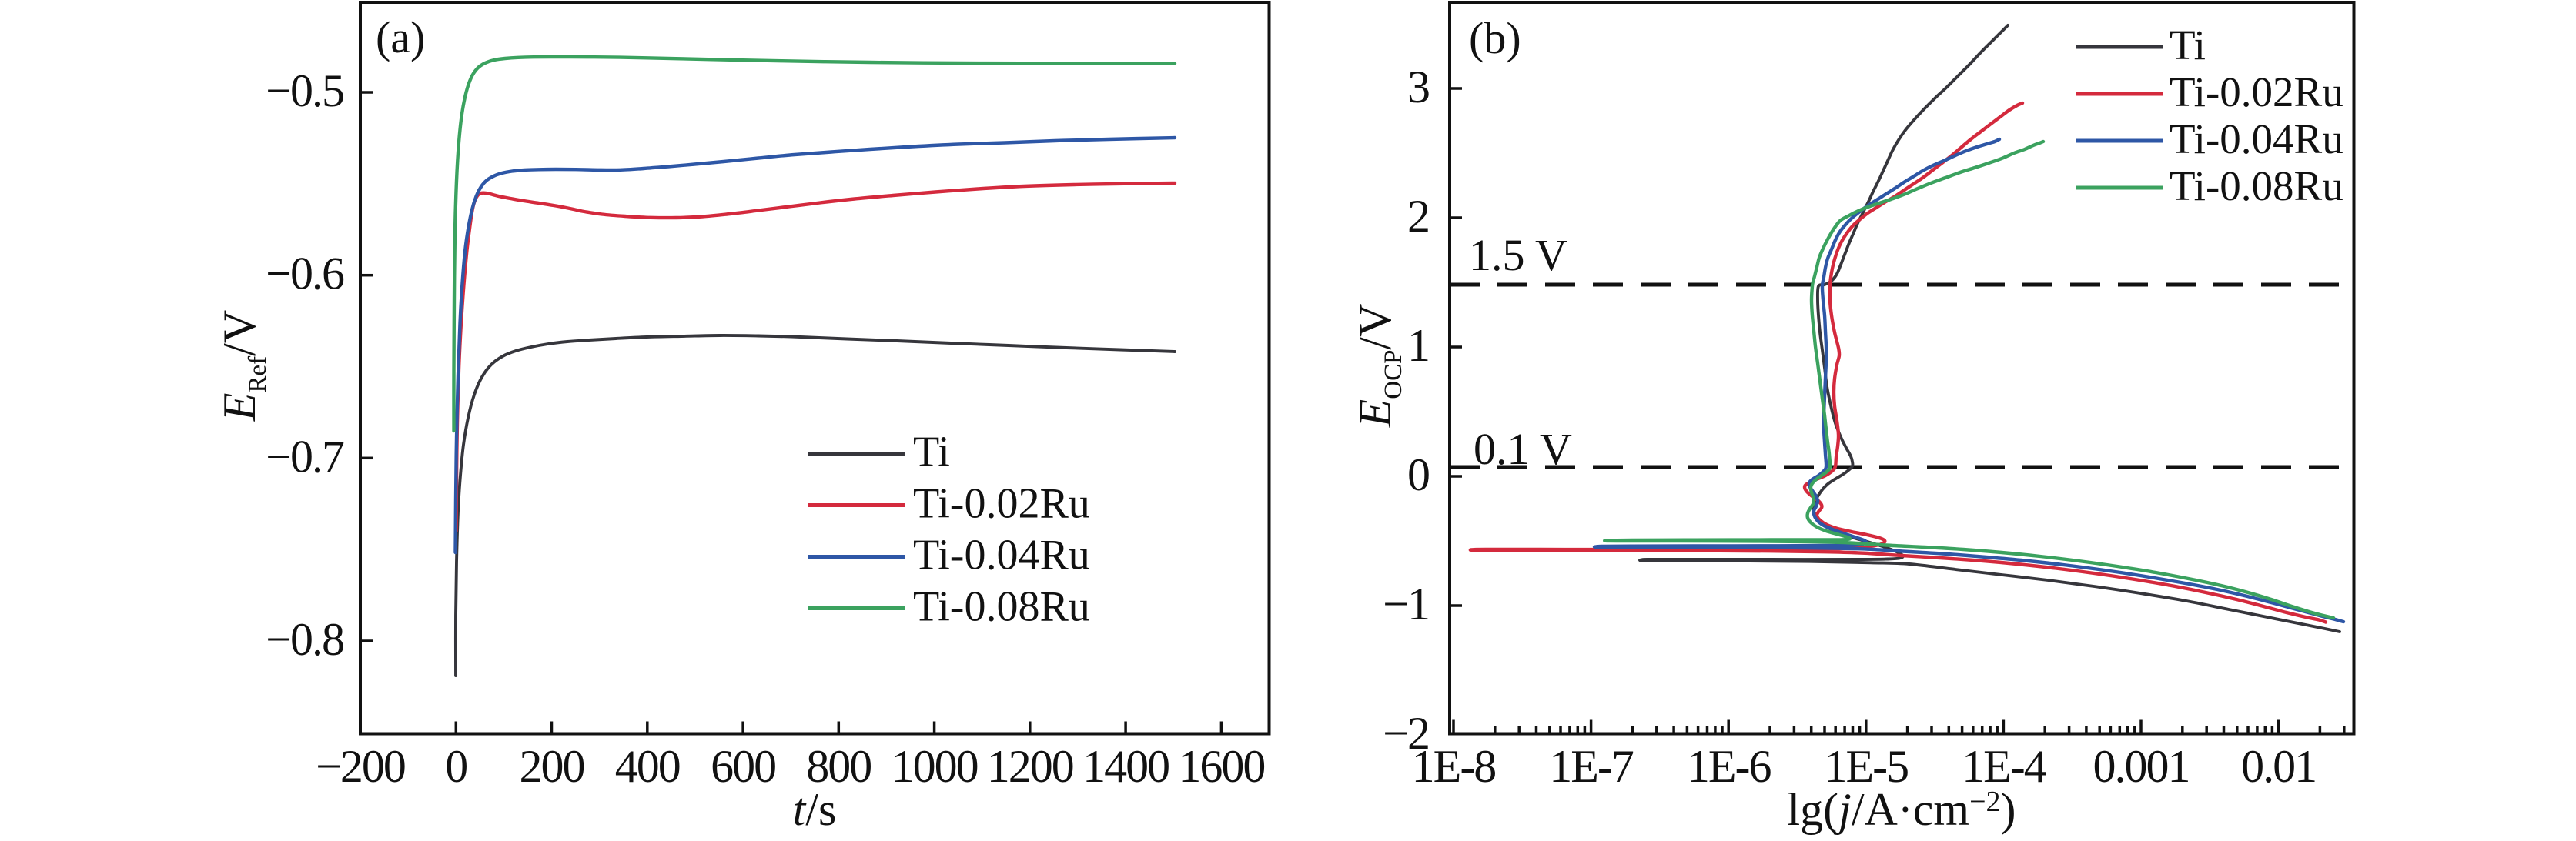 The image size is (2576, 841). What do you see at coordinates (838, 767) in the screenshot?
I see `svg-text: 800` at bounding box center [838, 767].